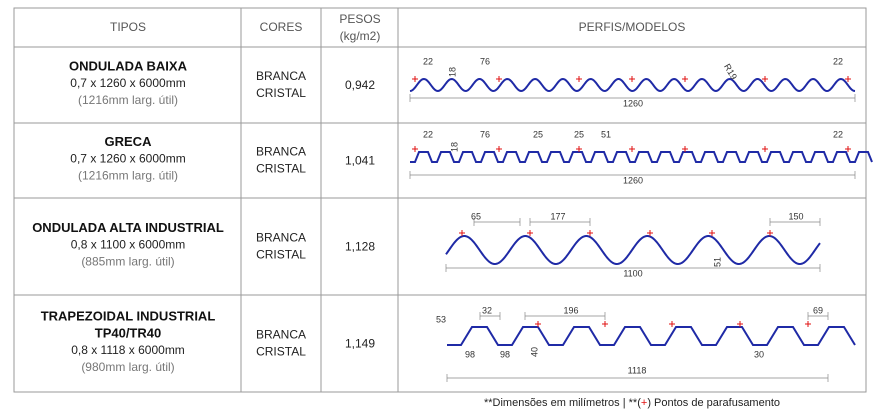 Image resolution: width=884 pixels, height=414 pixels. Describe the element at coordinates (281, 27) in the screenshot. I see `header-cores: CORES` at that location.